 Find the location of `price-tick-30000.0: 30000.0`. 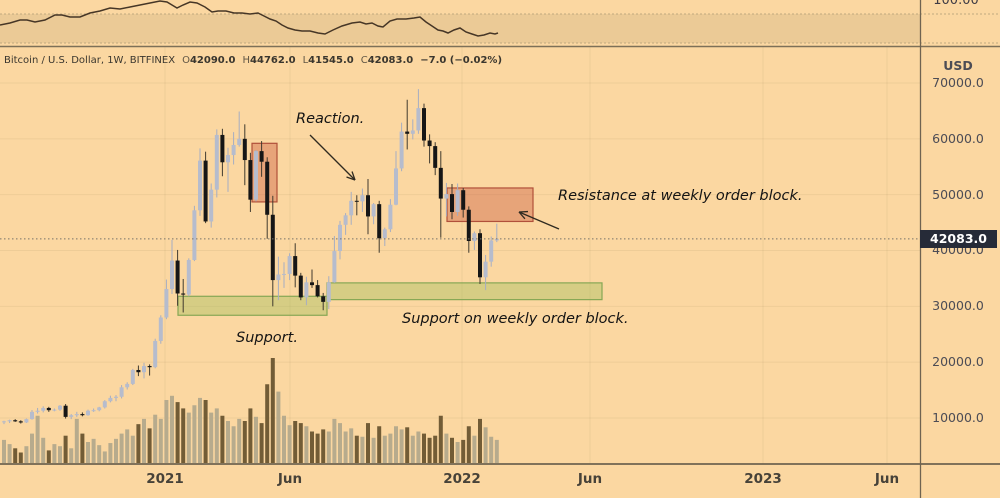

price-tick-30000.0: 30000.0 is located at coordinates (958, 306).